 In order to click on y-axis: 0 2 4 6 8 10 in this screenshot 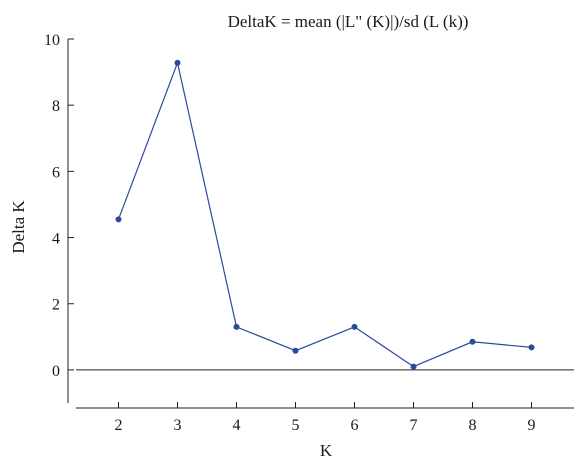, I will do `click(59, 217)`.